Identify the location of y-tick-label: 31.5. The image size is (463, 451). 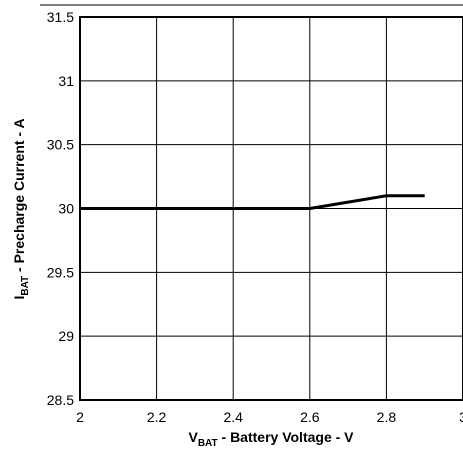
(60, 17).